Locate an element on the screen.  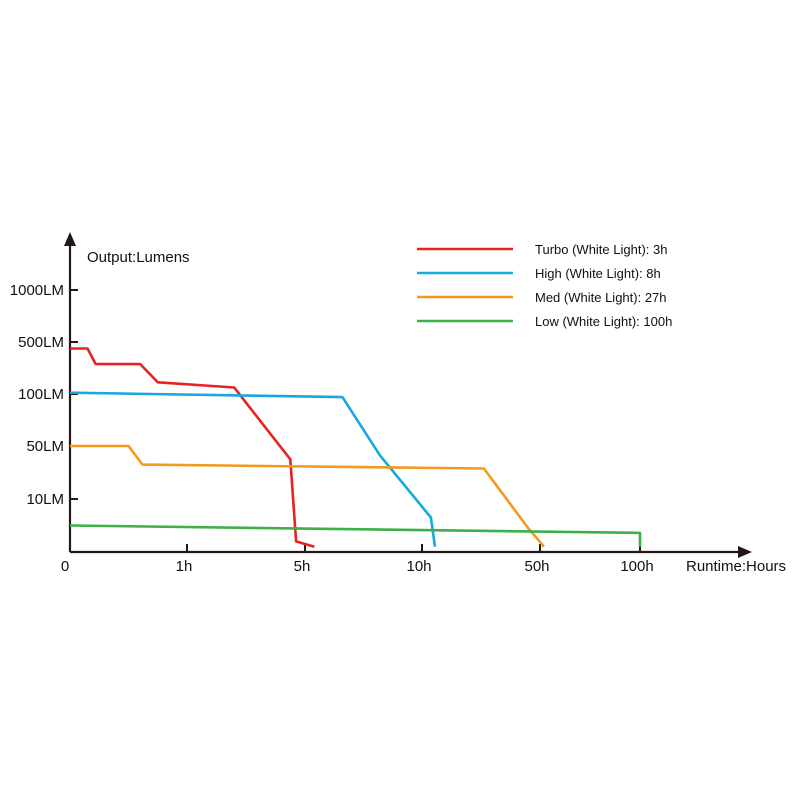
x-tick-label: 50h is located at coordinates (536, 566).